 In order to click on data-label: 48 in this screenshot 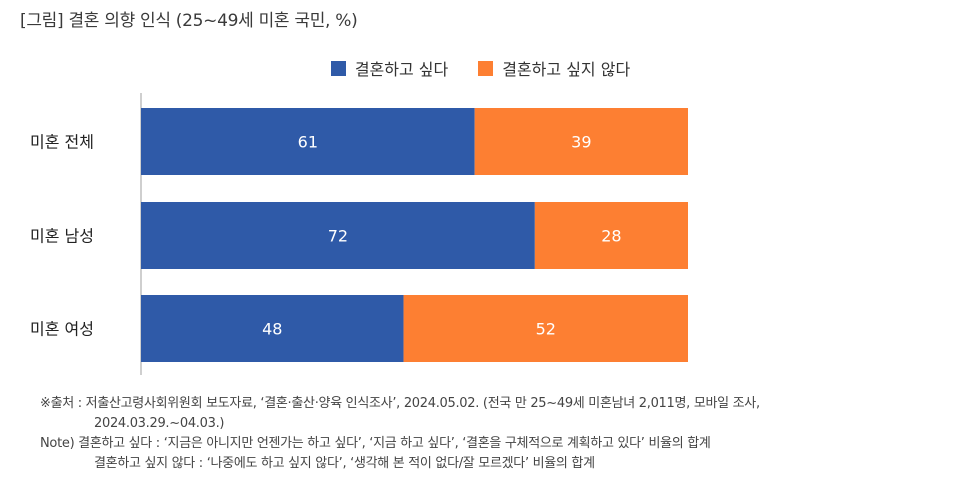, I will do `click(272, 329)`.